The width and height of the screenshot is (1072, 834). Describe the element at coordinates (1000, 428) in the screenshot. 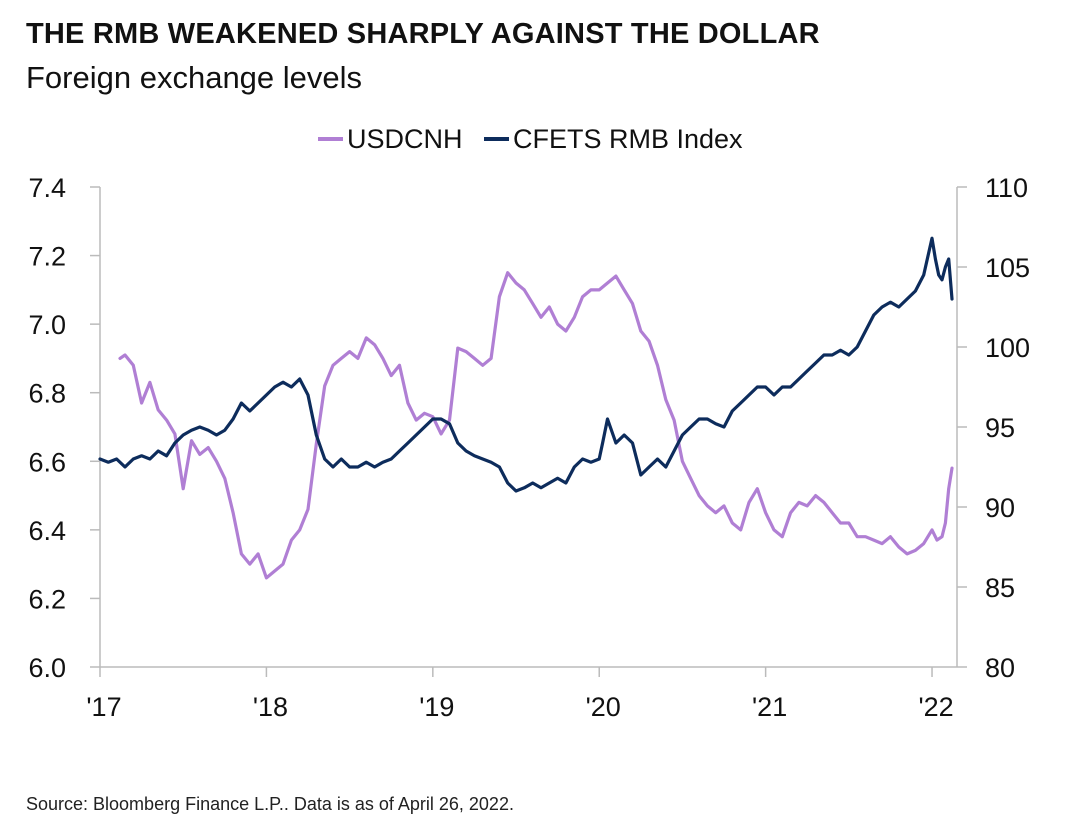

I see `y-right-tick-label: 95` at that location.